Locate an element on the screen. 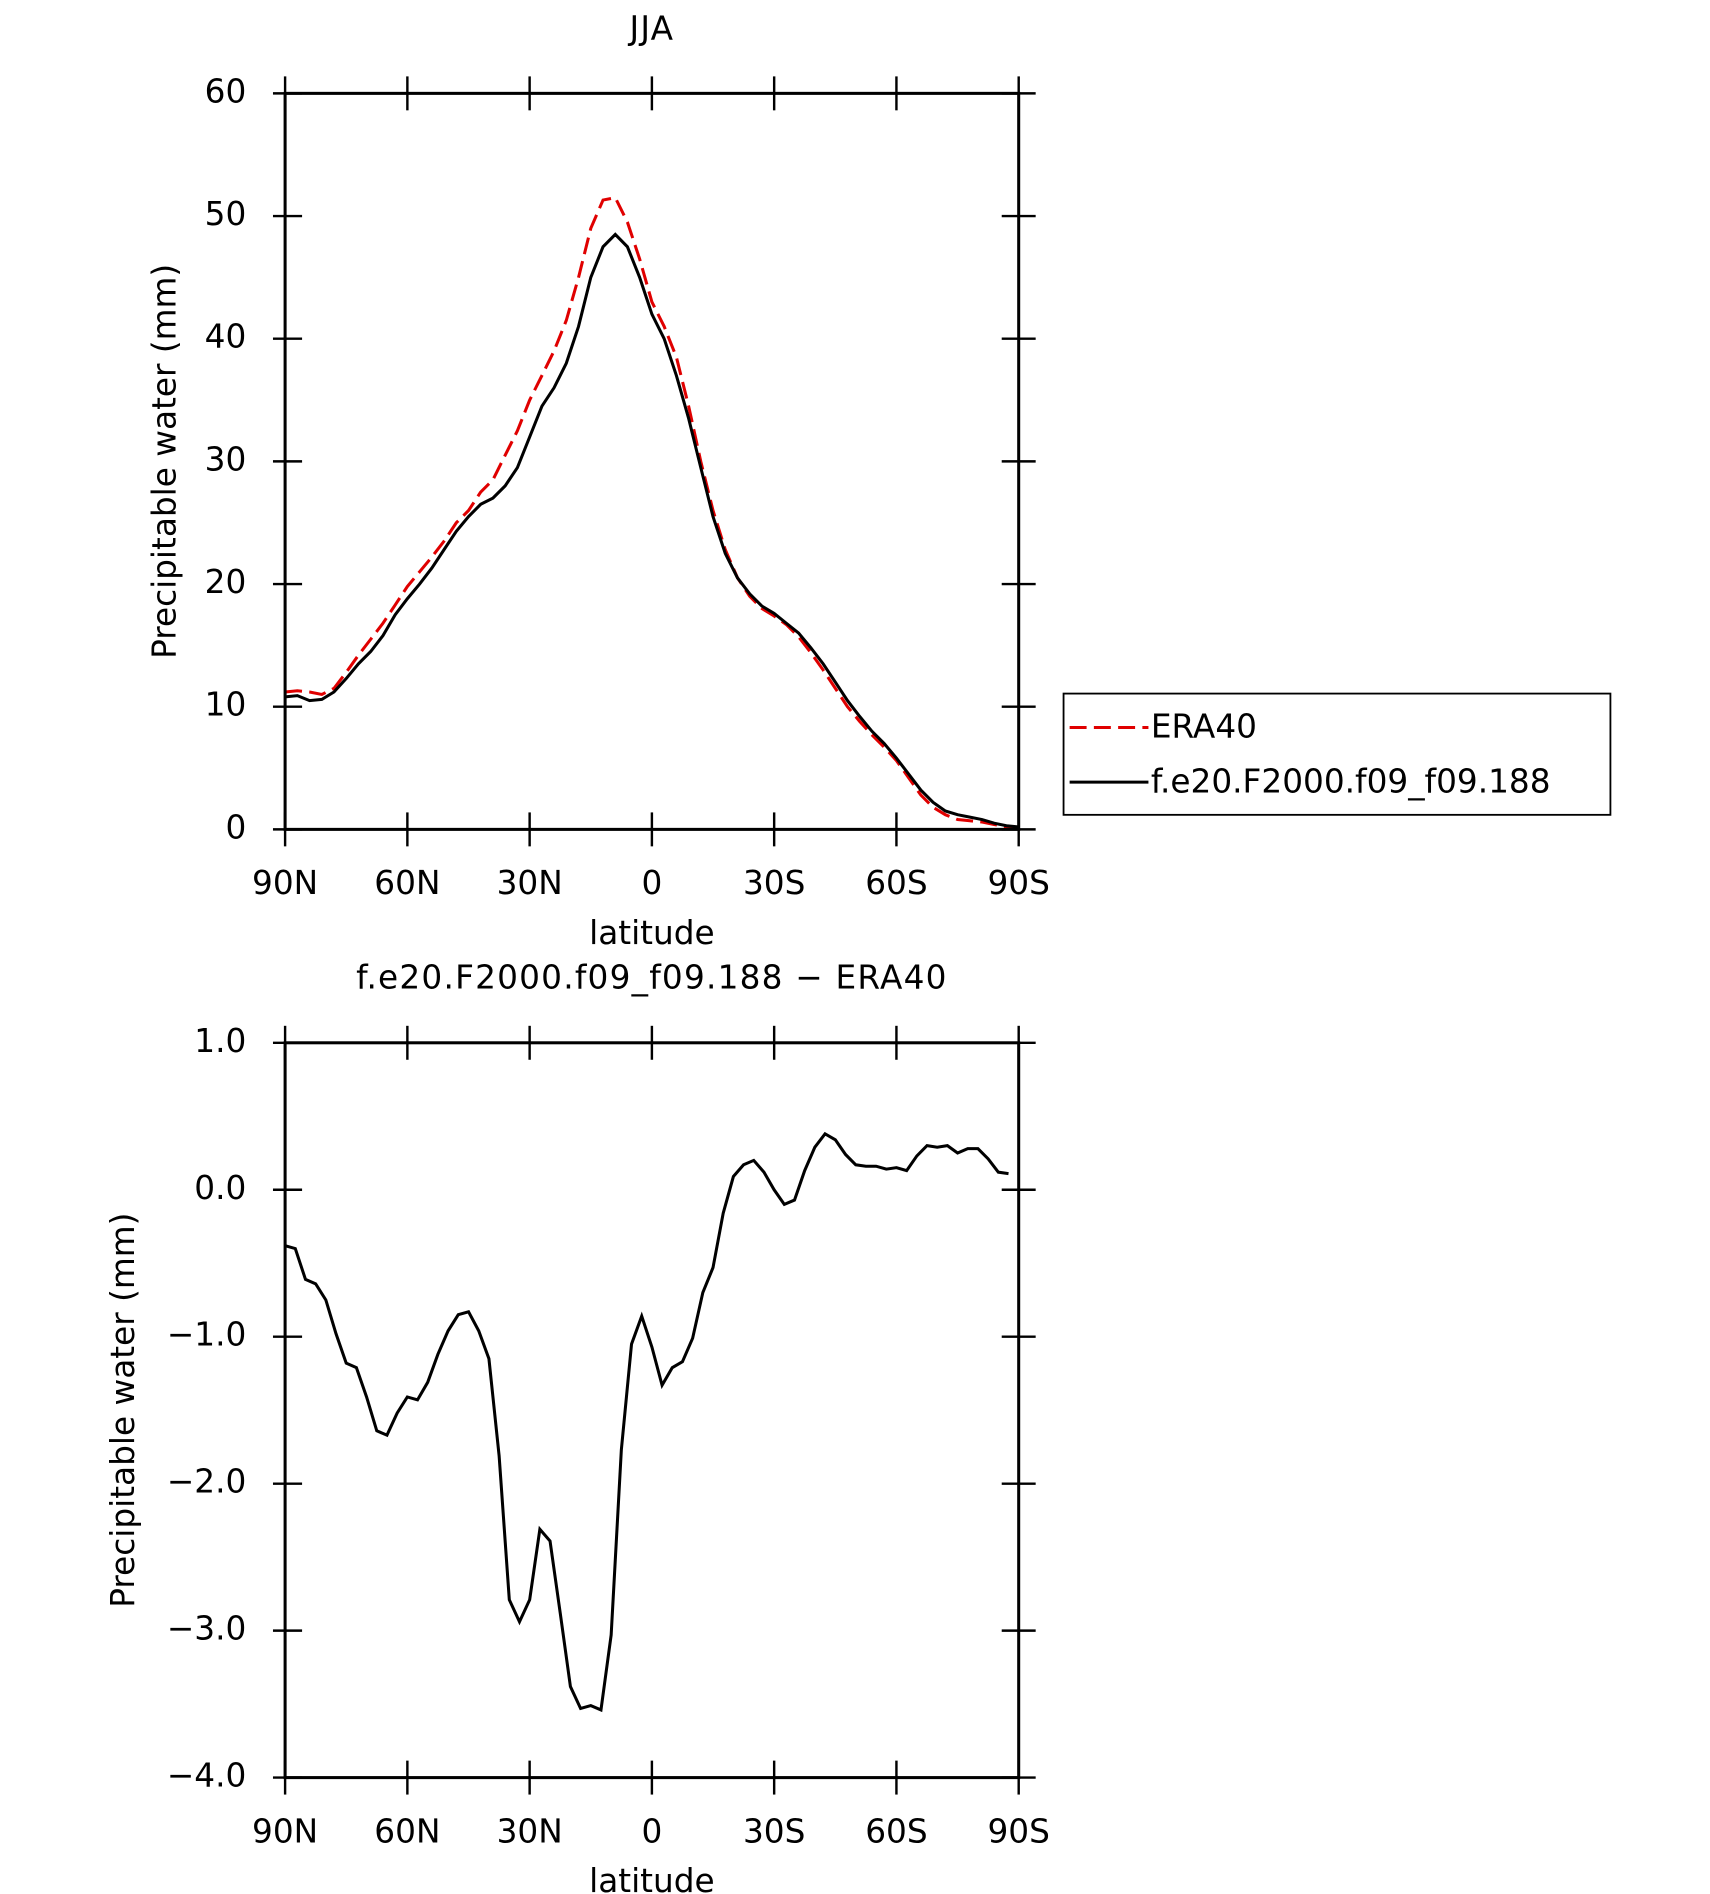 Image resolution: width=1710 pixels, height=1894 pixels. legend-label: ERA40 is located at coordinates (1204, 727).